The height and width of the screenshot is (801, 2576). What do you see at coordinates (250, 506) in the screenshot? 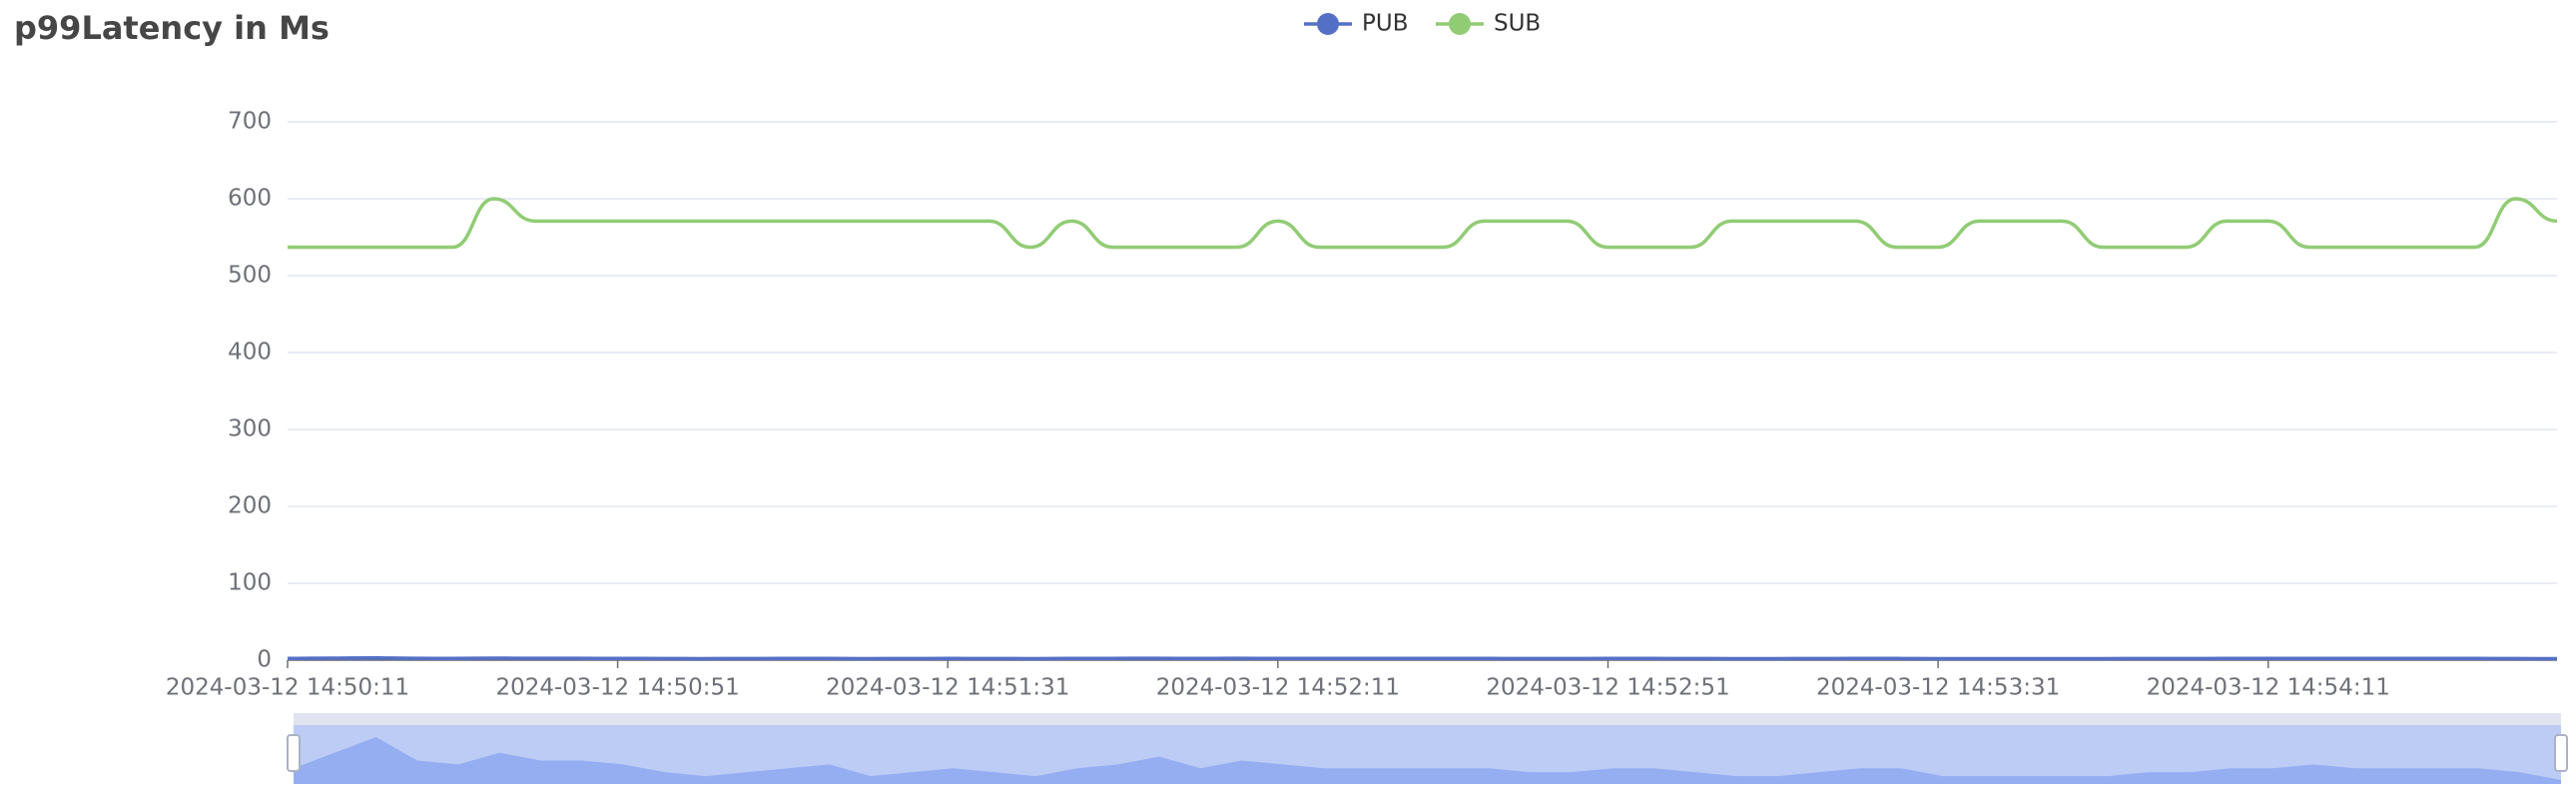
I see `y-tick-label: 200` at bounding box center [250, 506].